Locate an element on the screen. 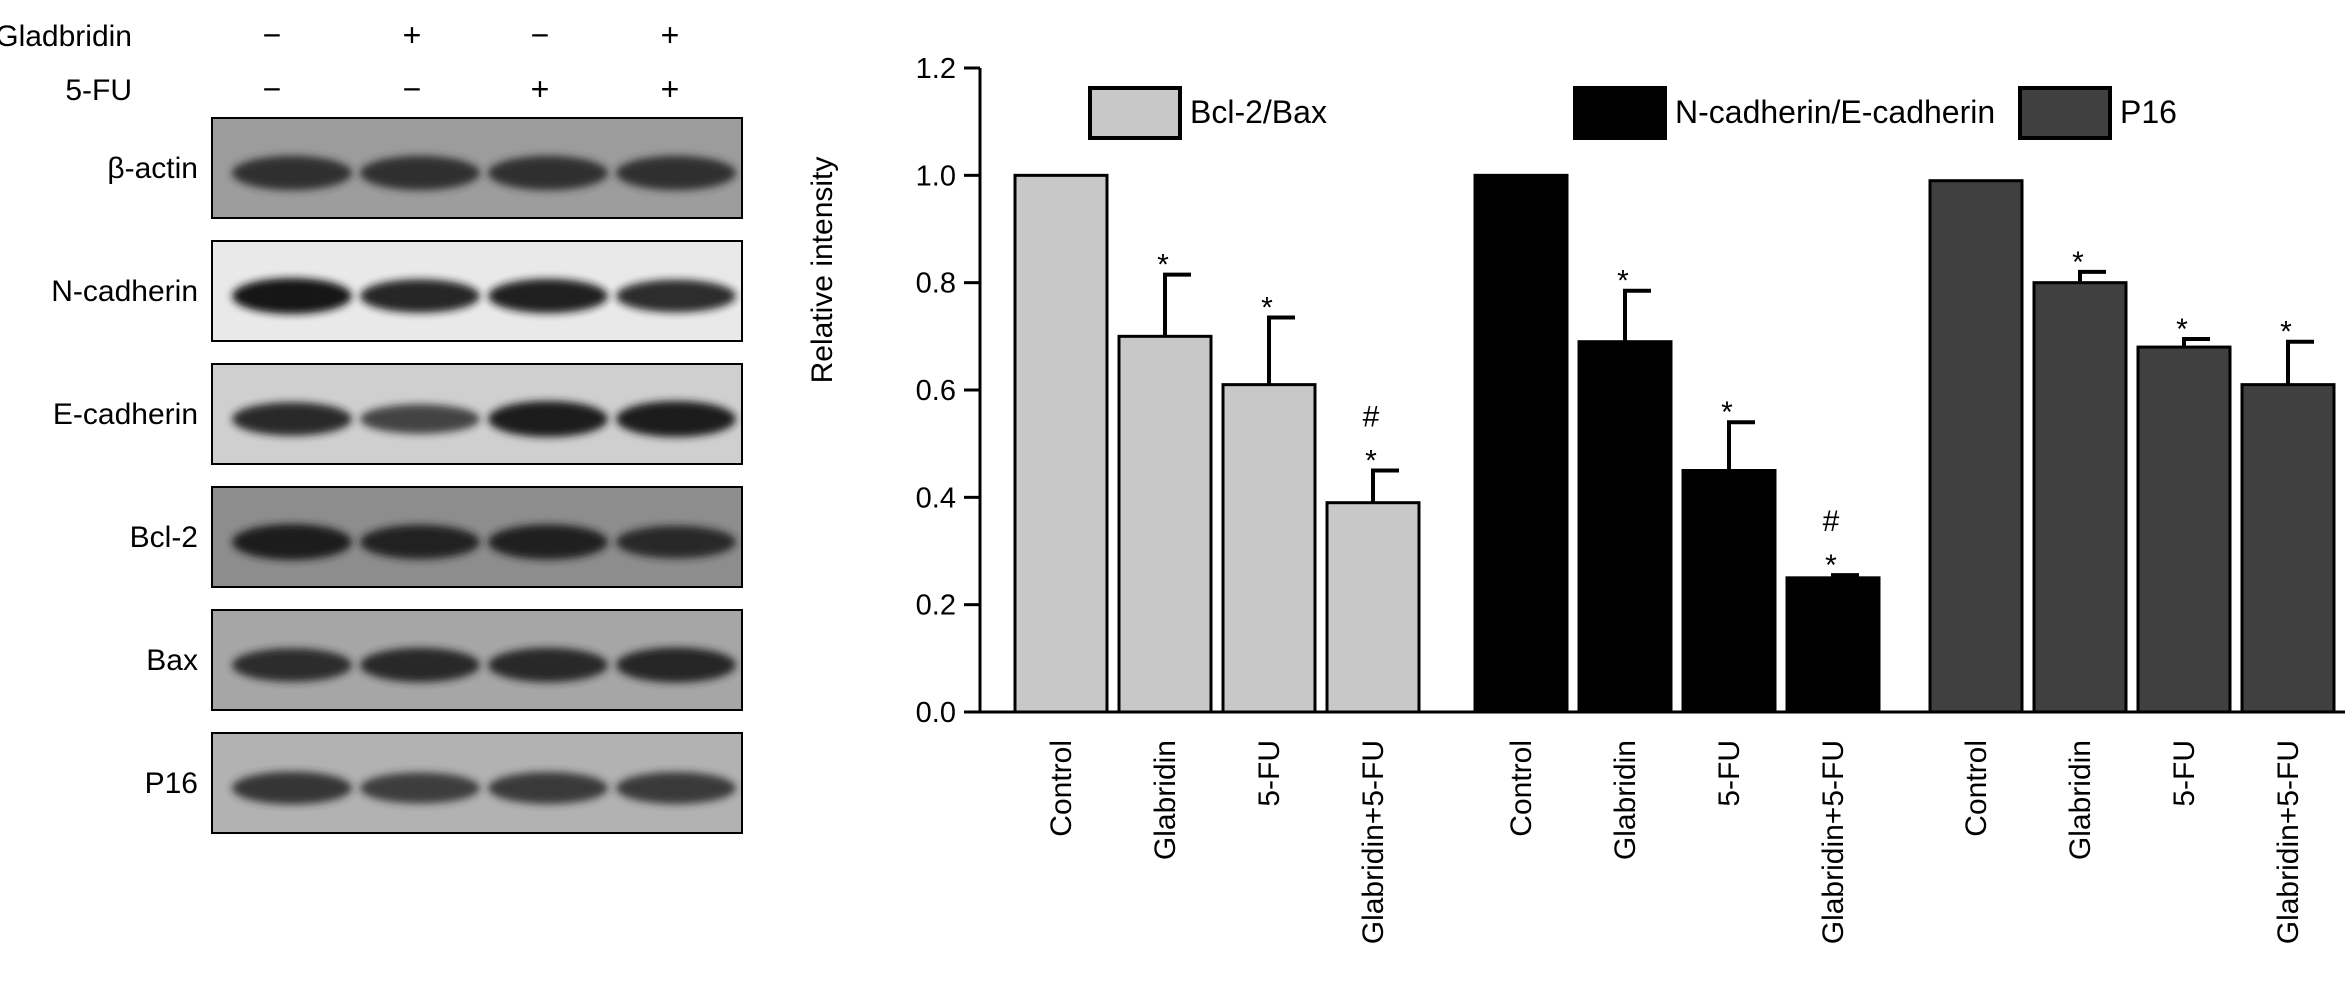 Image resolution: width=2345 pixels, height=1006 pixels. legend-label: N-cadherin/E-cadherin is located at coordinates (1835, 112).